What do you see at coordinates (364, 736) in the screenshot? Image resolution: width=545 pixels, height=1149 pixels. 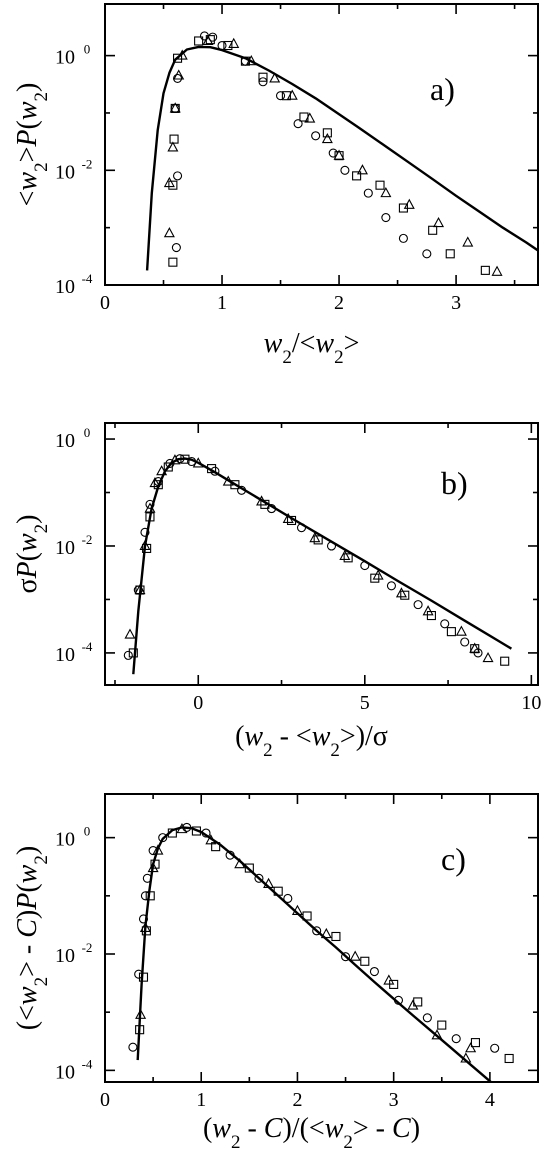 I see `label-part: >)/σ` at bounding box center [364, 736].